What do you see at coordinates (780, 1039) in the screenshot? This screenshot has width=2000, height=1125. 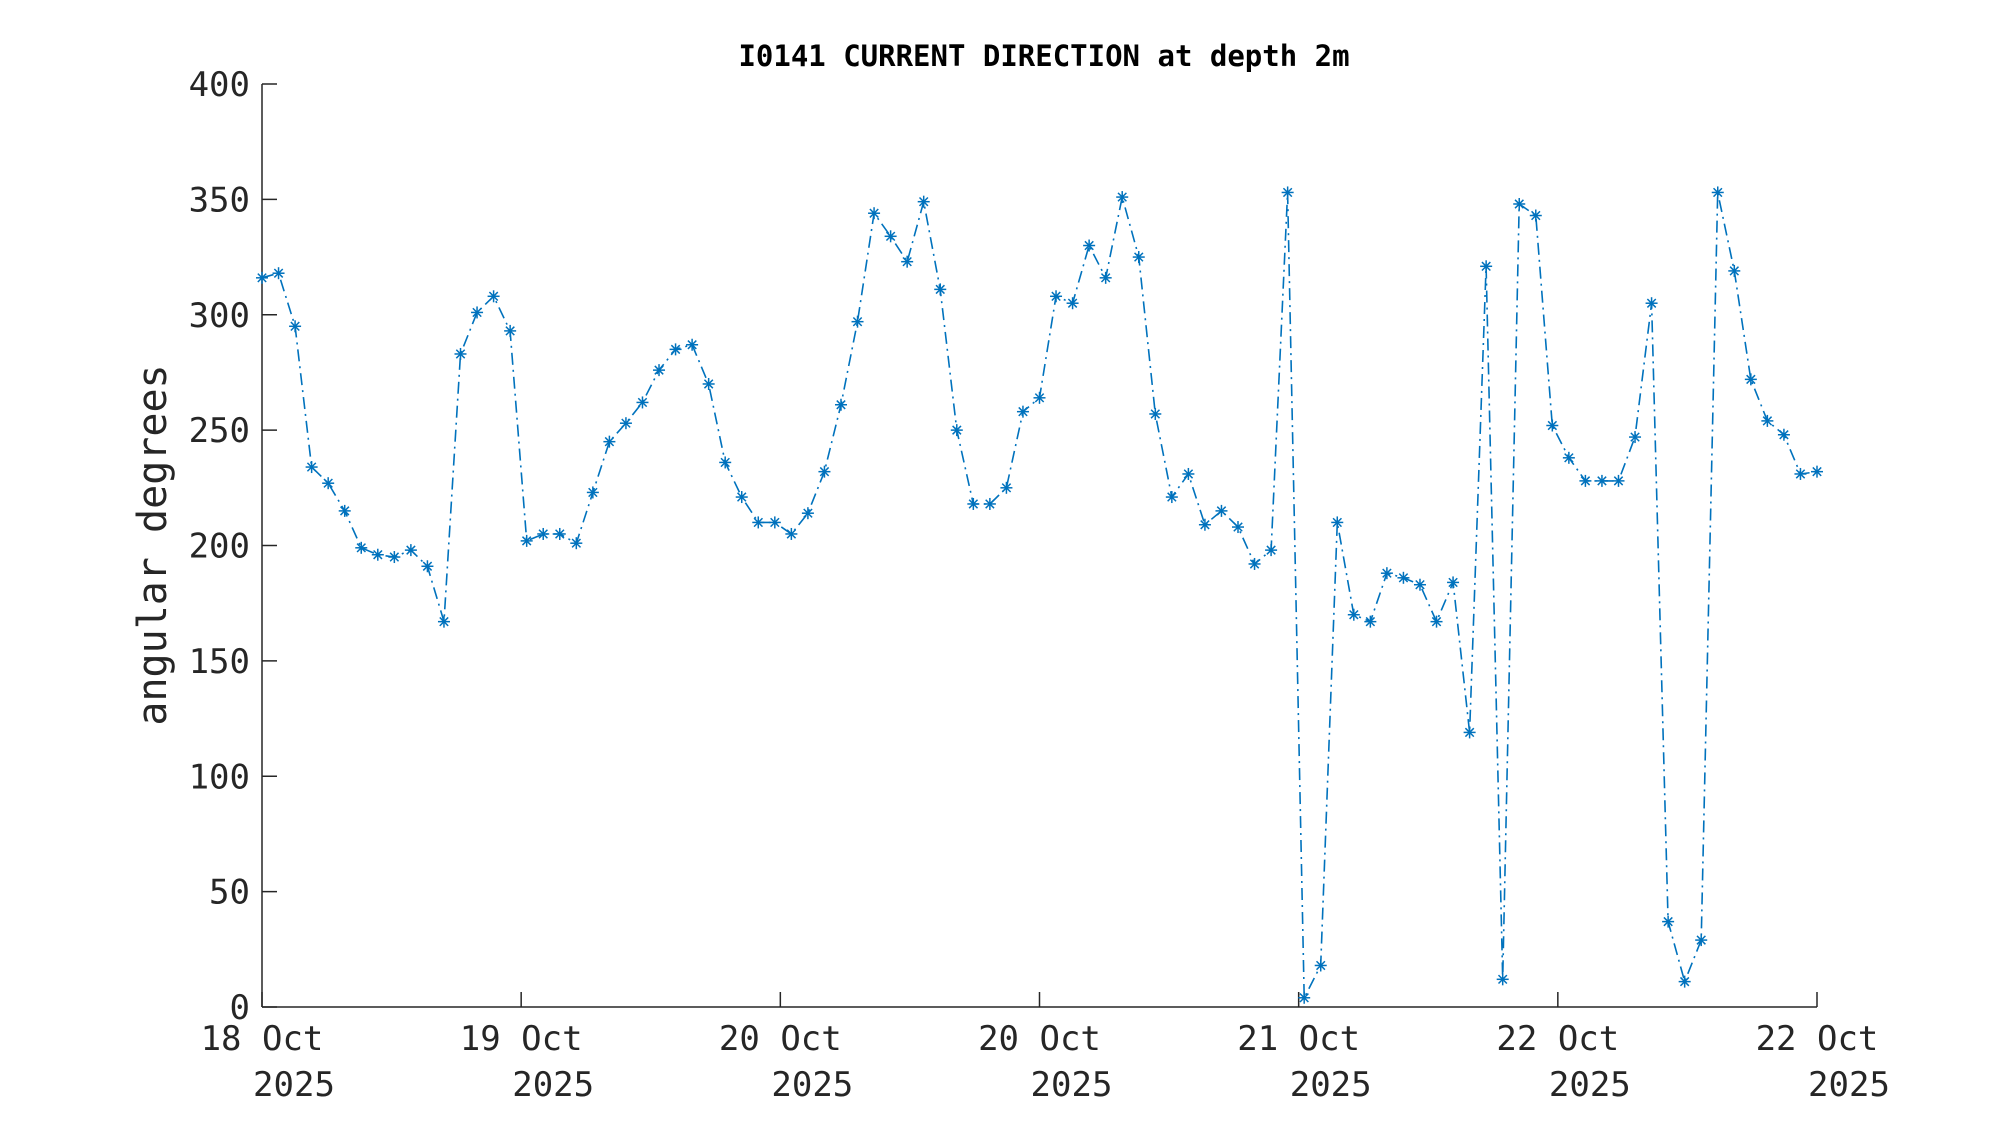 I see `x-tick-label-day: 20 Oct` at bounding box center [780, 1039].